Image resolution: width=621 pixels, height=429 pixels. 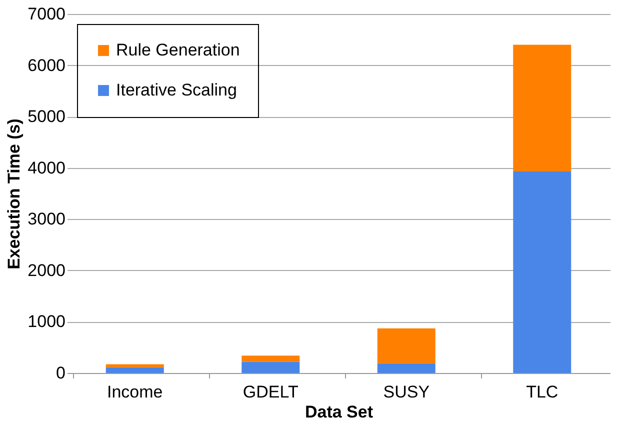 I want to click on y-tick-label: 1000, so click(x=47, y=322).